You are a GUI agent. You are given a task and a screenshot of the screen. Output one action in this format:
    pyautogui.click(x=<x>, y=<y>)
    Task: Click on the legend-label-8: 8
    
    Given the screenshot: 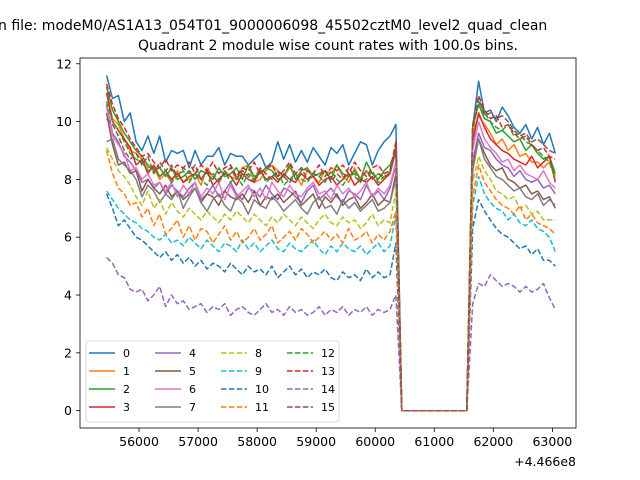 What is the action you would take?
    pyautogui.click(x=258, y=353)
    